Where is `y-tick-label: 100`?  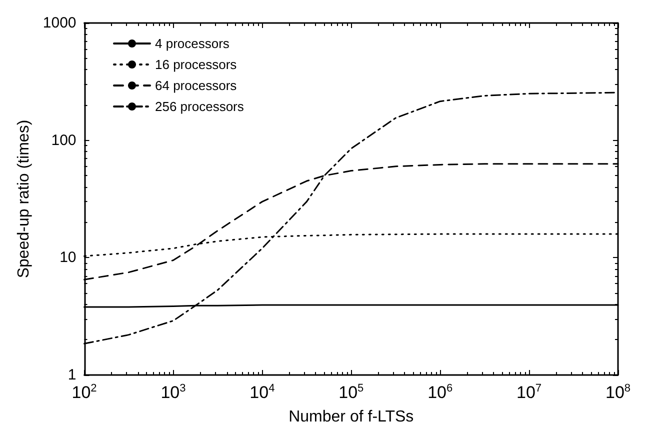 y-tick-label: 100 is located at coordinates (63, 140).